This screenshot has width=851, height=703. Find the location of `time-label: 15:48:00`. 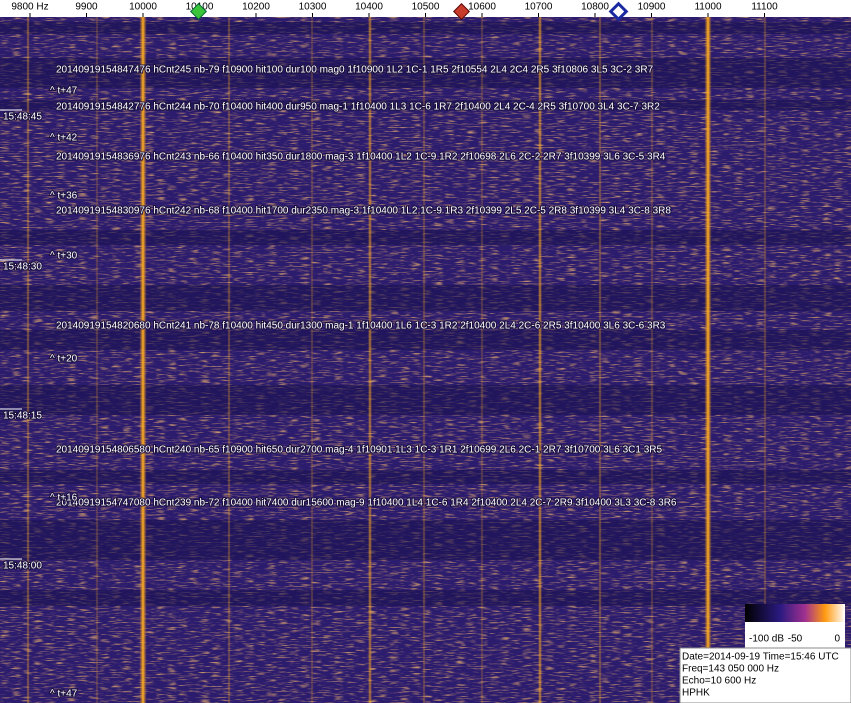

time-label: 15:48:00 is located at coordinates (22, 566).